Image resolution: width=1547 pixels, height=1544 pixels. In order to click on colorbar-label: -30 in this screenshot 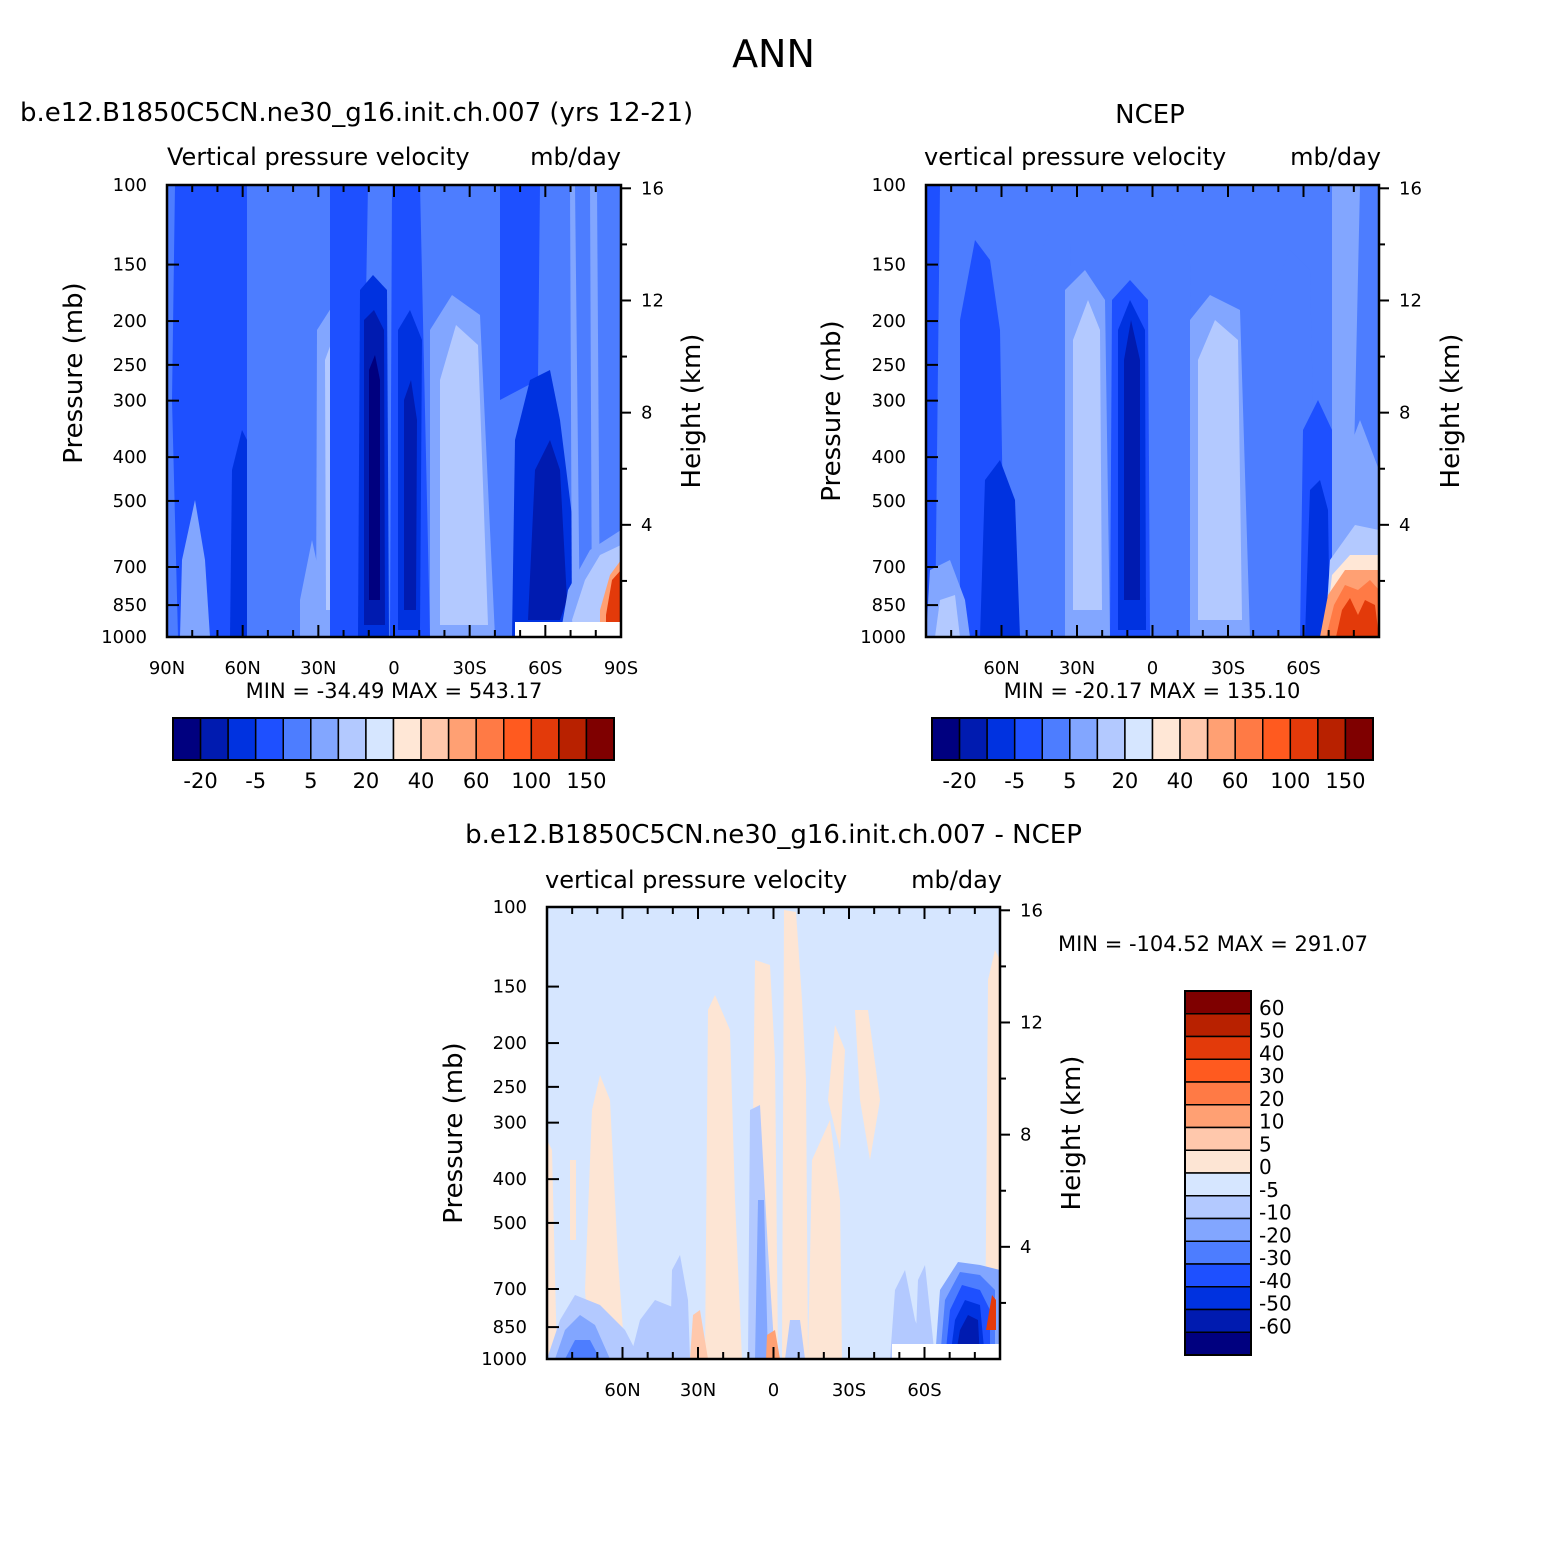, I will do `click(1275, 1258)`.